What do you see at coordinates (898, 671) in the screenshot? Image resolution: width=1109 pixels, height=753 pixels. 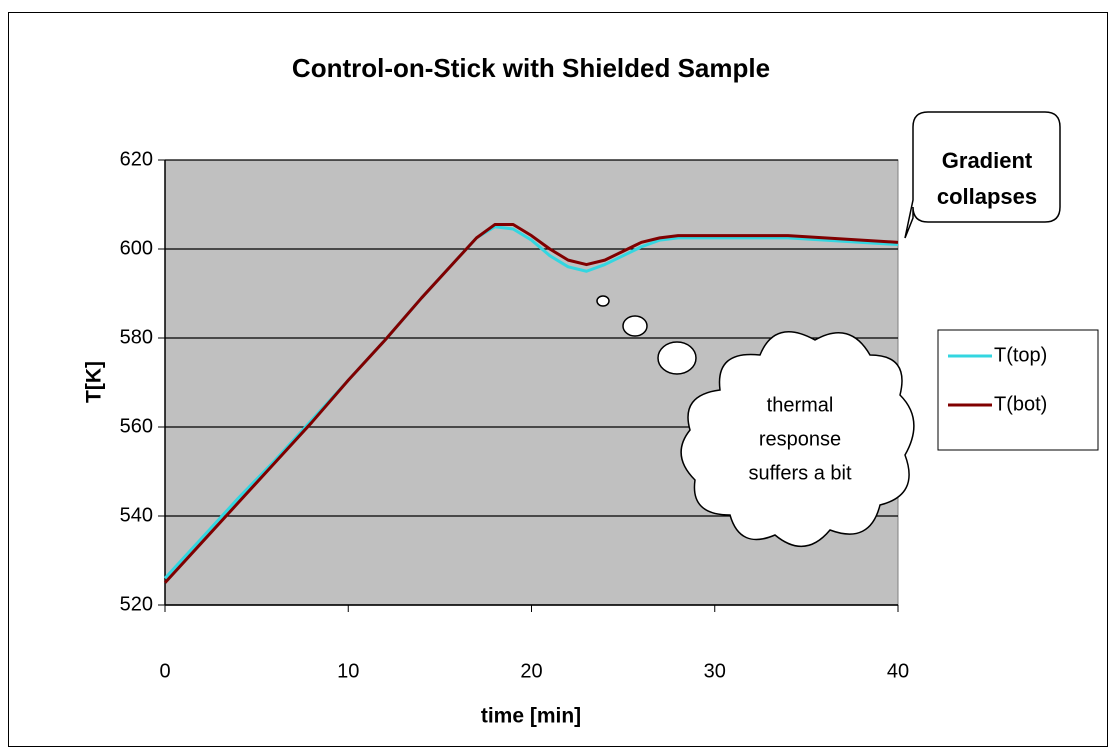 I see `x-tick-label: 40` at bounding box center [898, 671].